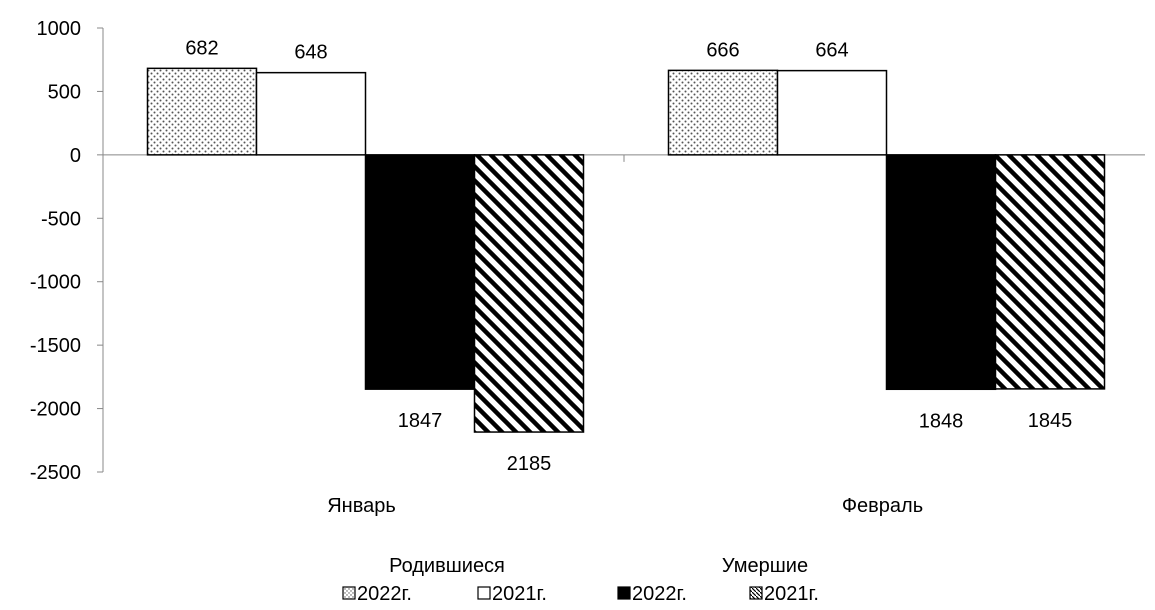 The image size is (1155, 610). Describe the element at coordinates (1050, 421) in the screenshot. I see `data-label: 1845` at that location.